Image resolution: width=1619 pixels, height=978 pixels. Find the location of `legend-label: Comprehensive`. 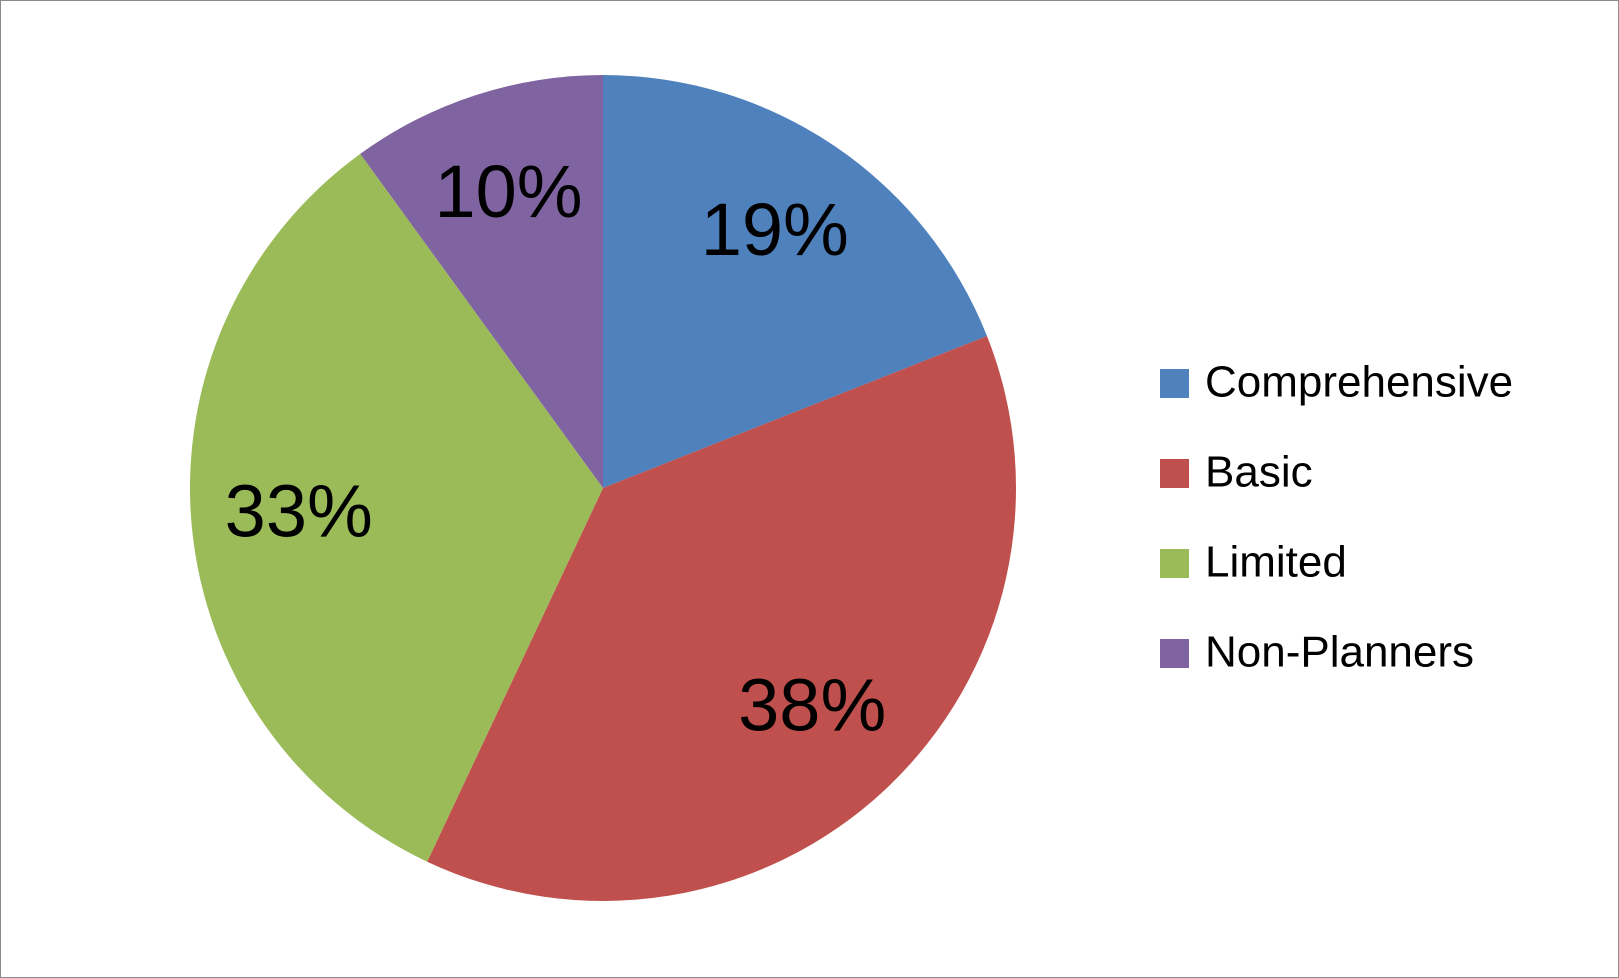

legend-label: Comprehensive is located at coordinates (1359, 382).